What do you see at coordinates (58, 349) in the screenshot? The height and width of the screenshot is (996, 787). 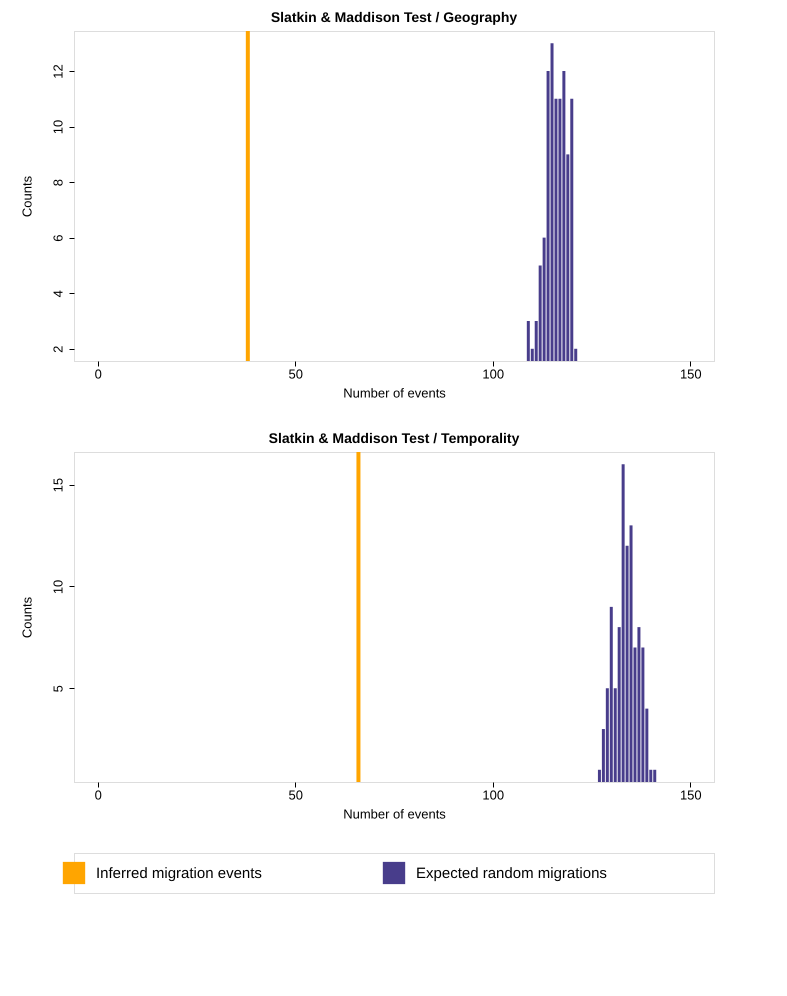 I see `y-tick-label: 2` at bounding box center [58, 349].